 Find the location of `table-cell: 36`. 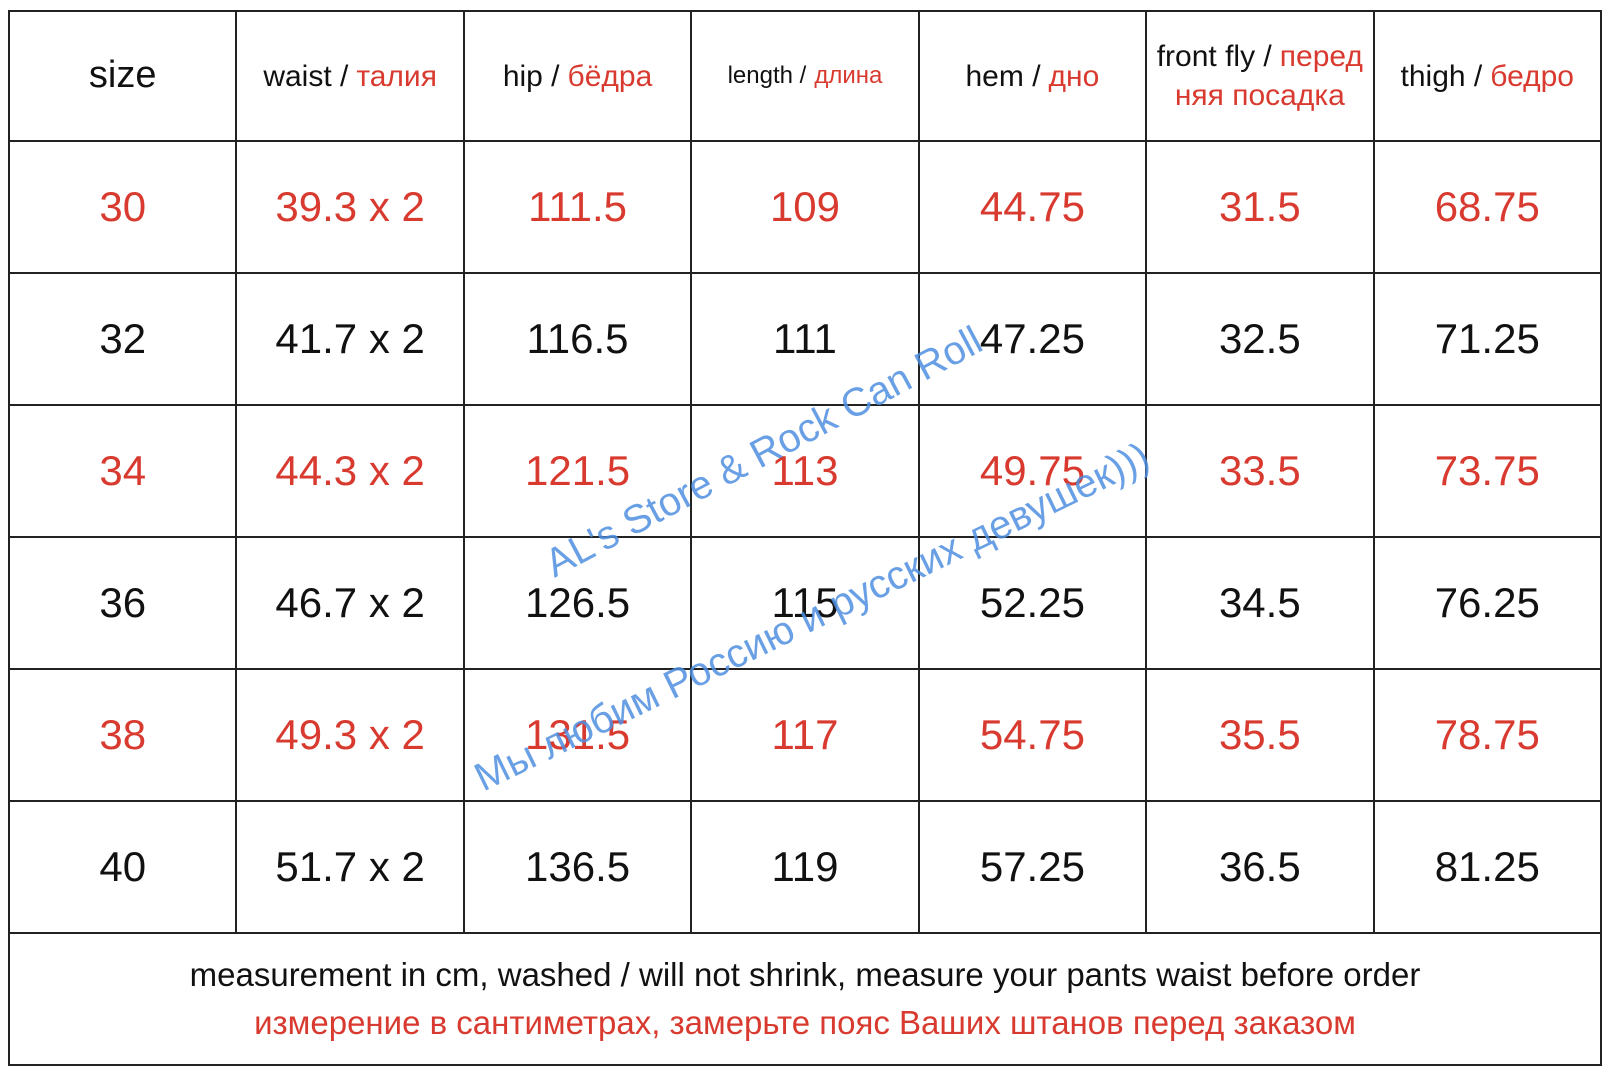

table-cell: 36 is located at coordinates (122, 603).